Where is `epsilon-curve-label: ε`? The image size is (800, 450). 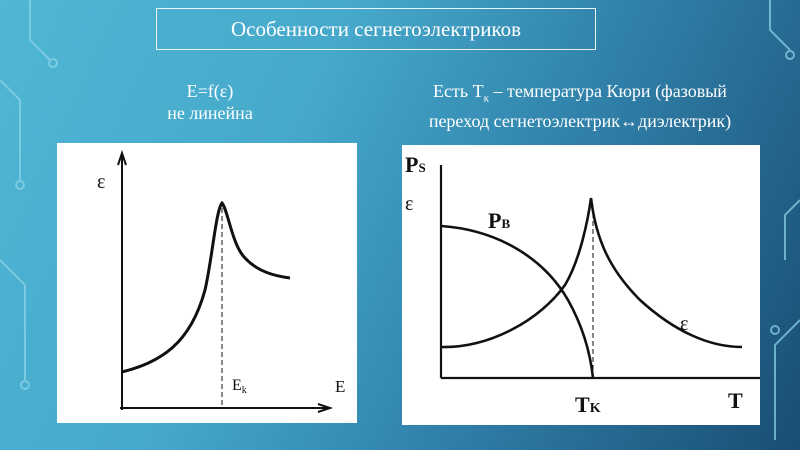 epsilon-curve-label: ε is located at coordinates (684, 324).